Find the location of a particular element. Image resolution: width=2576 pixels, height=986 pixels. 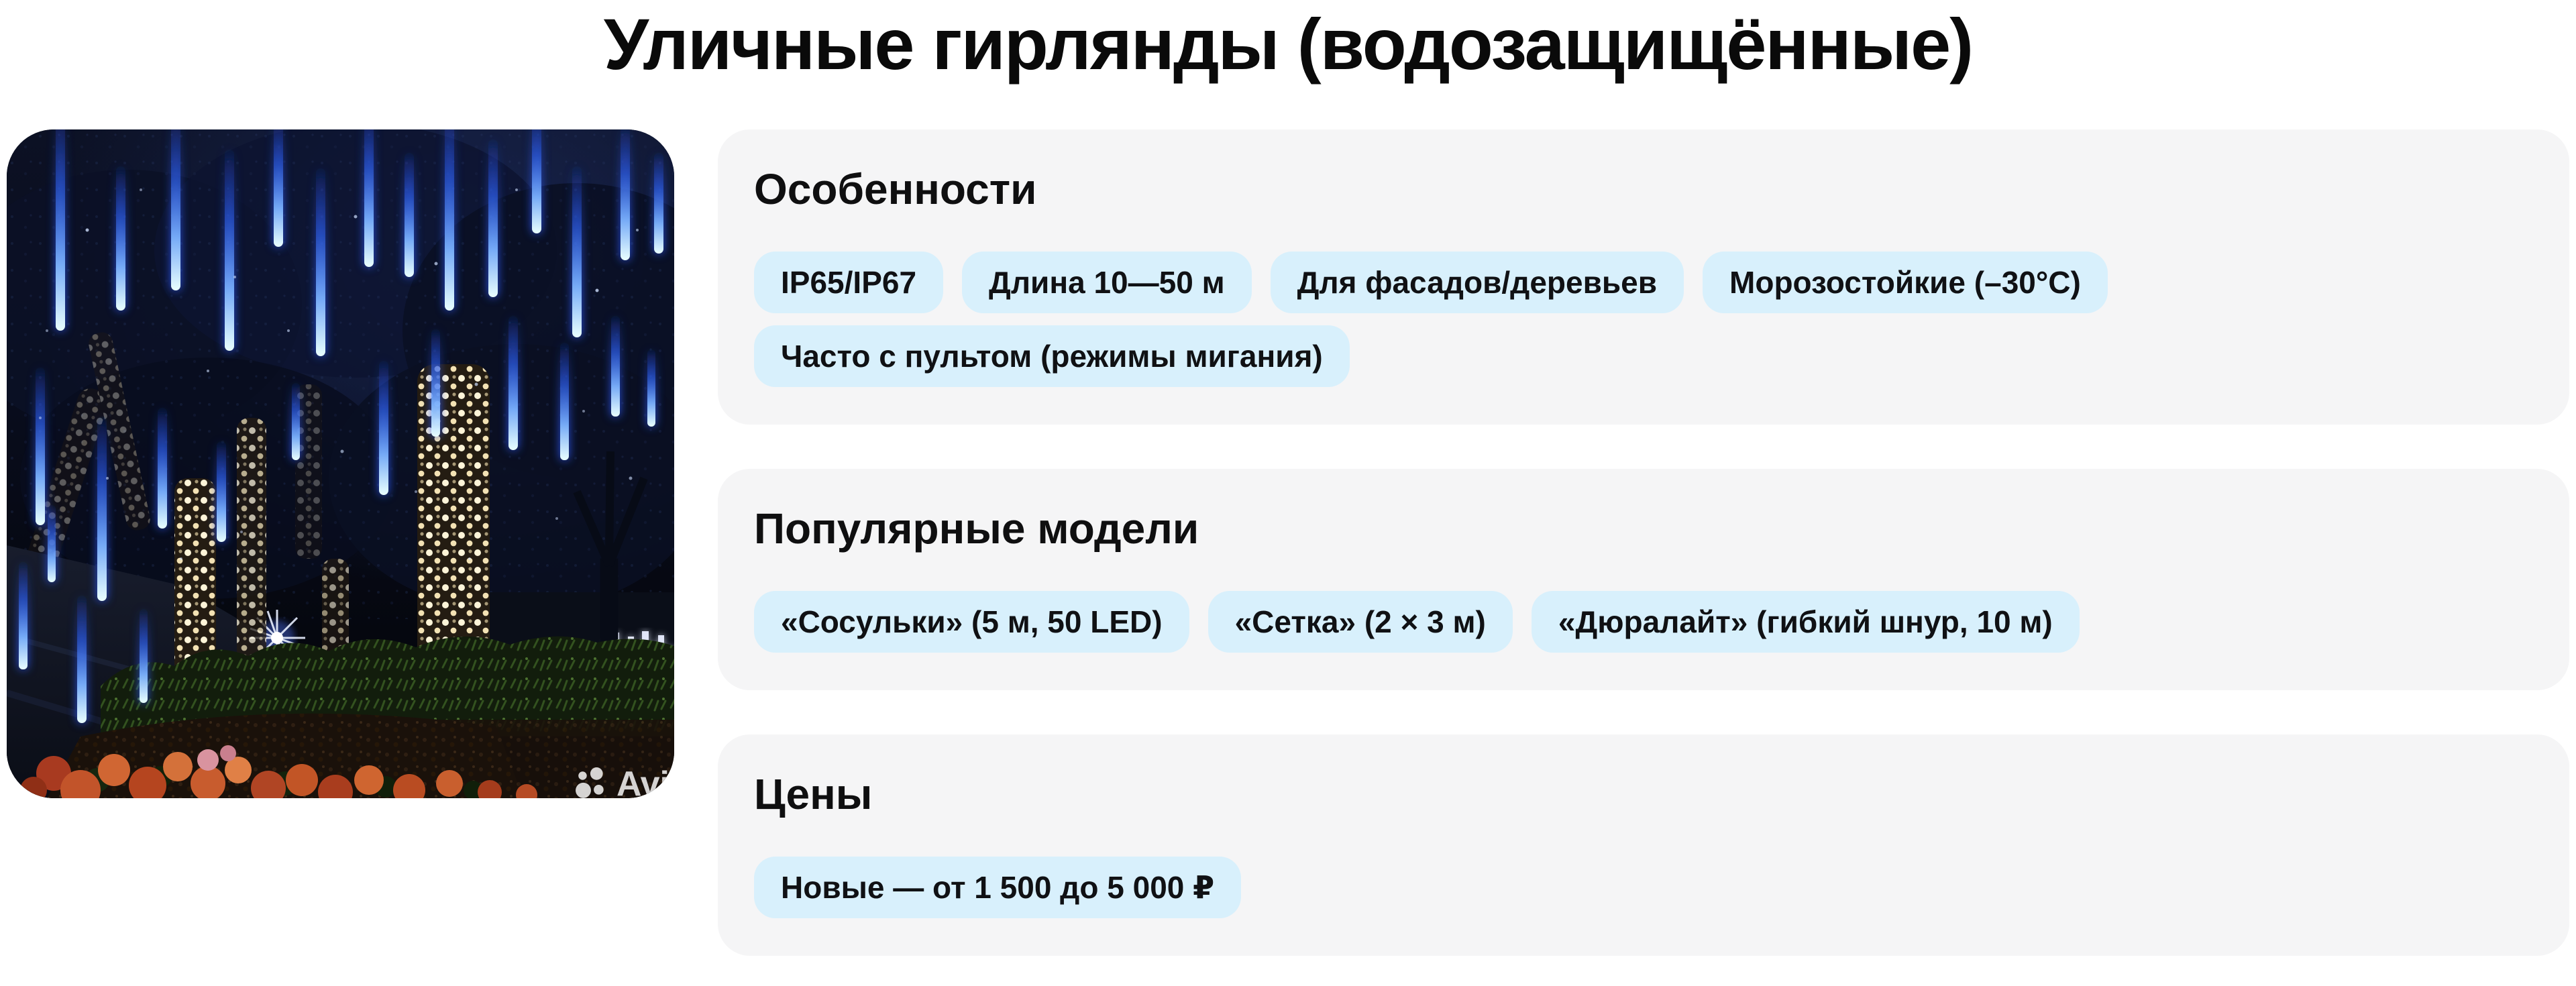

chip-length: Длина 10—50 м is located at coordinates (1107, 282).